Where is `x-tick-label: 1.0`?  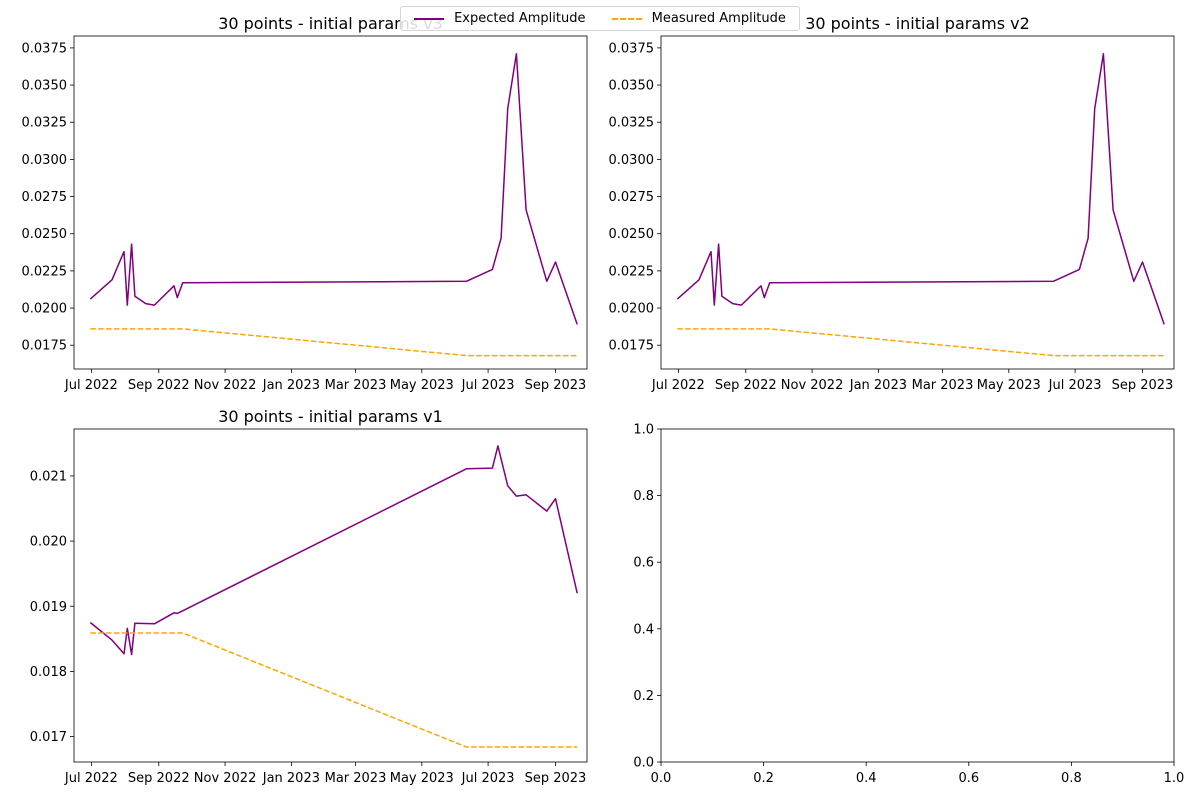
x-tick-label: 1.0 is located at coordinates (1174, 778).